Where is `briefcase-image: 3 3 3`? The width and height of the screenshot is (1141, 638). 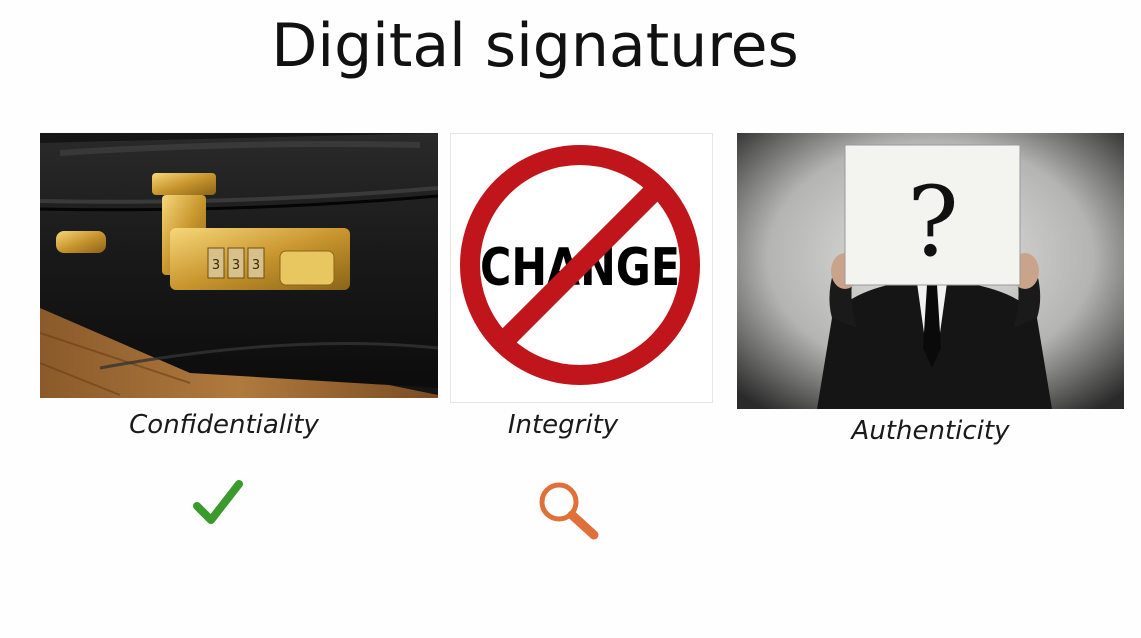 briefcase-image: 3 3 3 is located at coordinates (239, 265).